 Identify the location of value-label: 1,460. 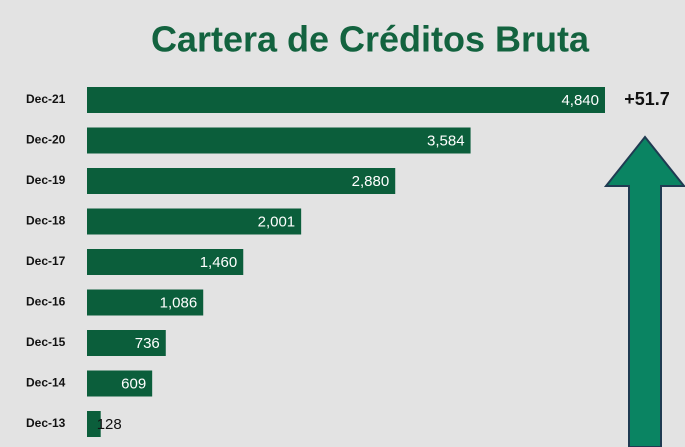
(219, 262).